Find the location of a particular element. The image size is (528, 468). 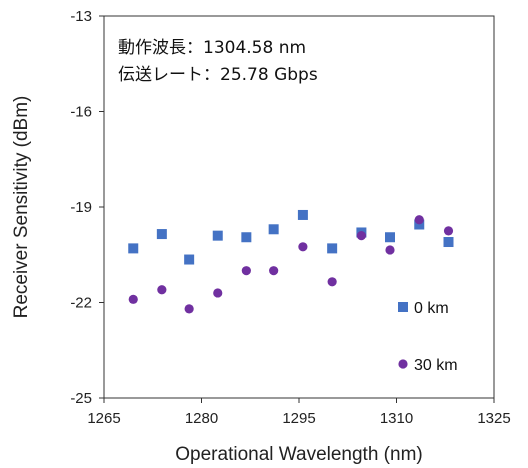

x-tick-label: 1325 is located at coordinates (493, 418).